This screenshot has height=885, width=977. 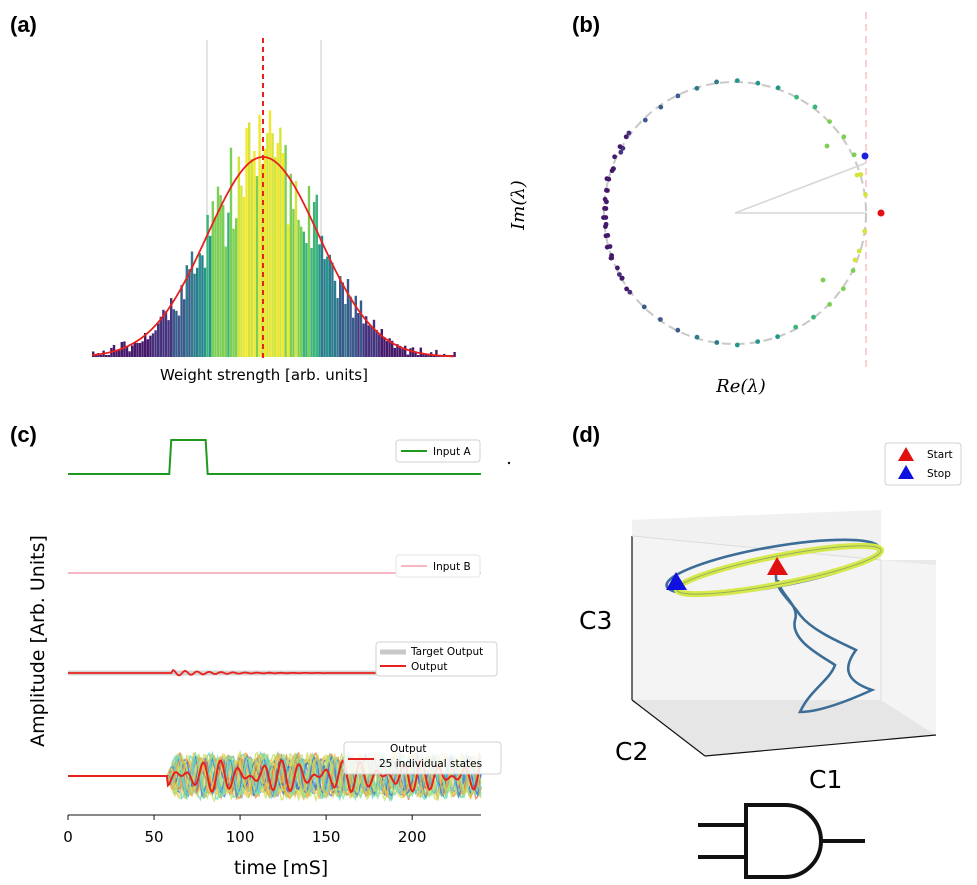 What do you see at coordinates (430, 756) in the screenshot?
I see `legend-states-label: Output 25 individual states` at bounding box center [430, 756].